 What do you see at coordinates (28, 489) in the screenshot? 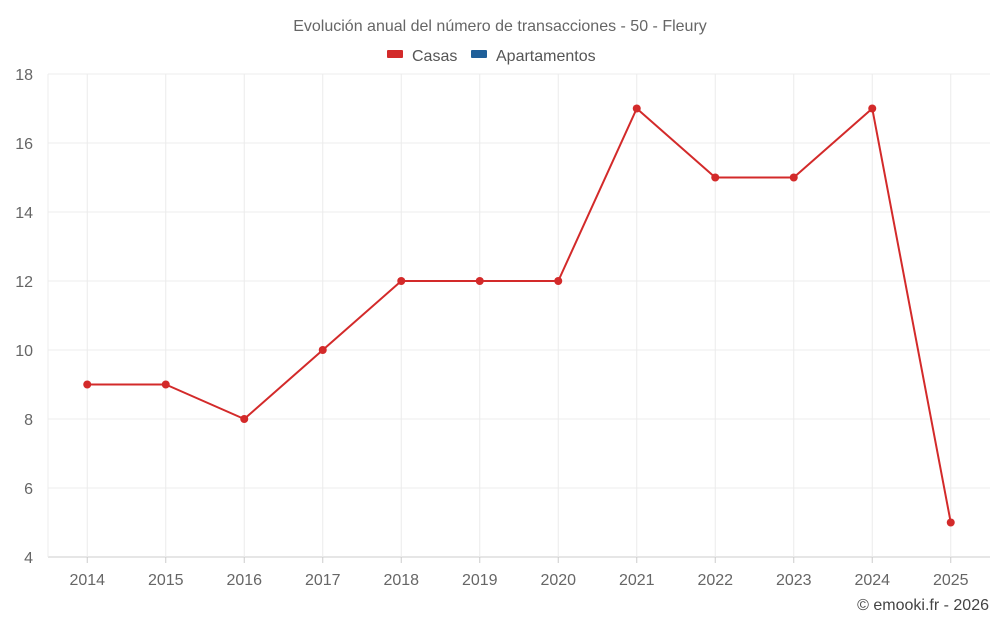
I see `y-tick-label: 6` at bounding box center [28, 489].